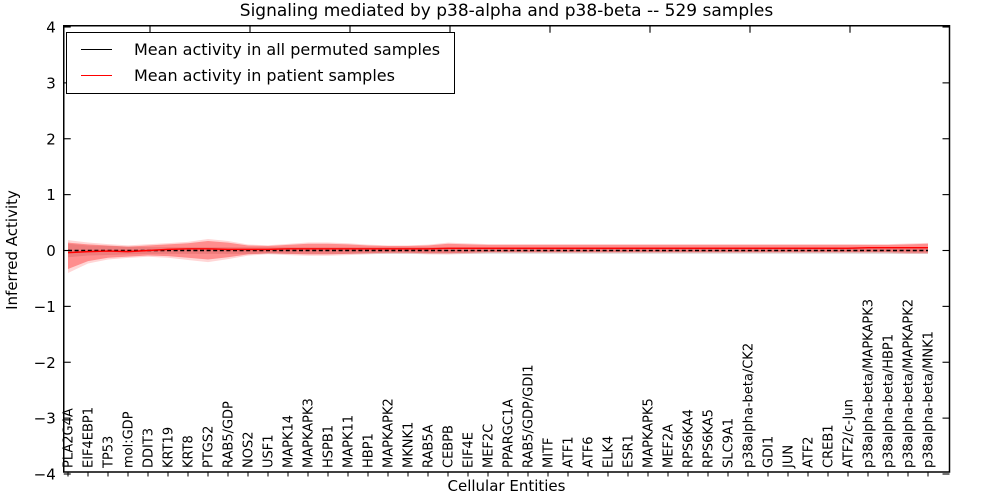 The width and height of the screenshot is (1000, 500). What do you see at coordinates (149, 448) in the screenshot?
I see `x-tick-label: DDIT3` at bounding box center [149, 448].